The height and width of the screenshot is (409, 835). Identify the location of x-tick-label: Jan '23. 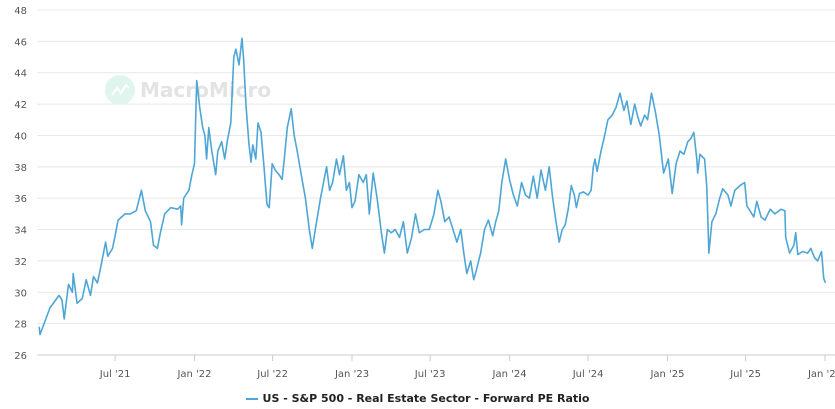
(351, 374).